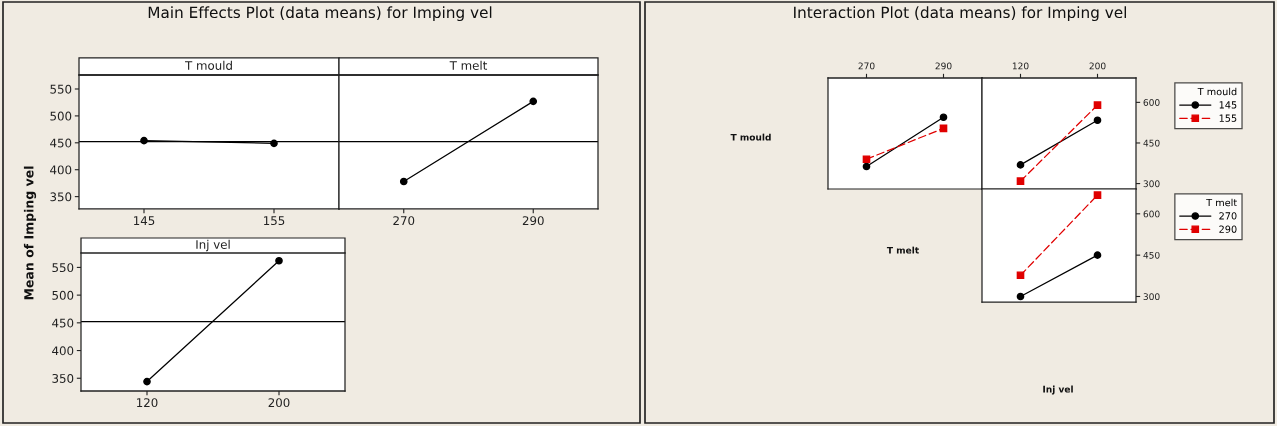  I want to click on x-tick-label: 145, so click(144, 221).